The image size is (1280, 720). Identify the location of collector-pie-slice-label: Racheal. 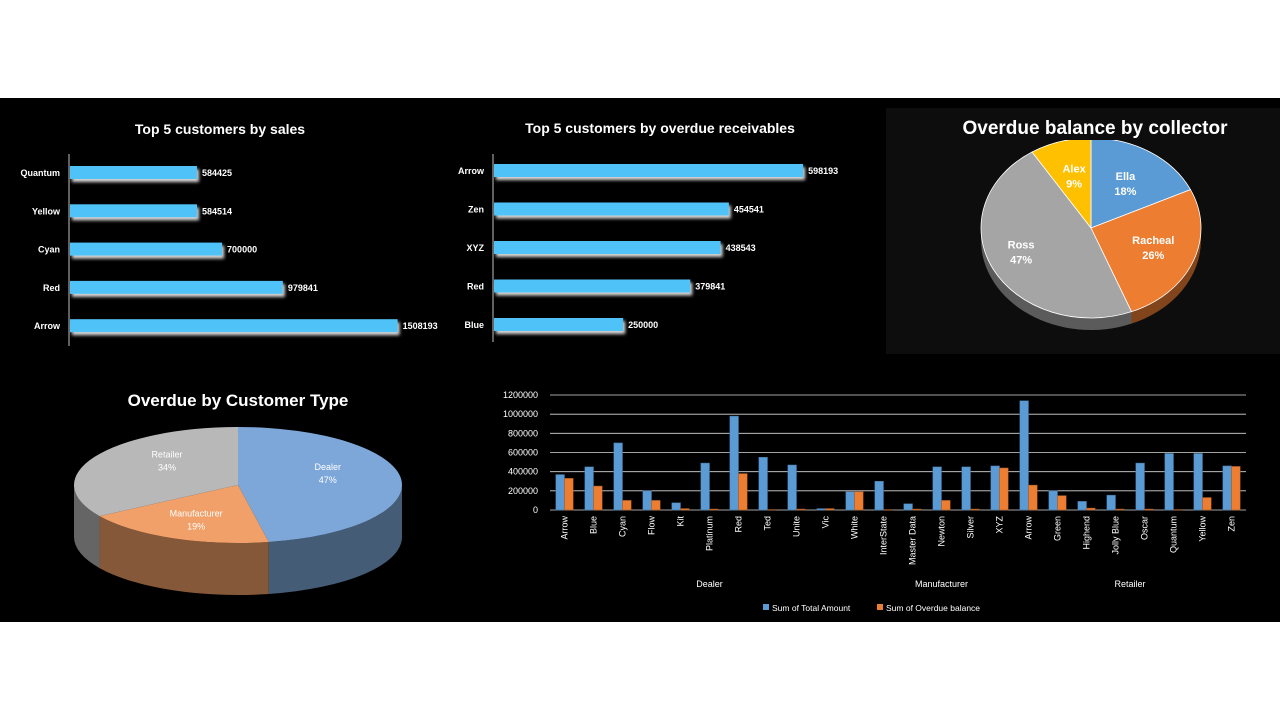
(1153, 241).